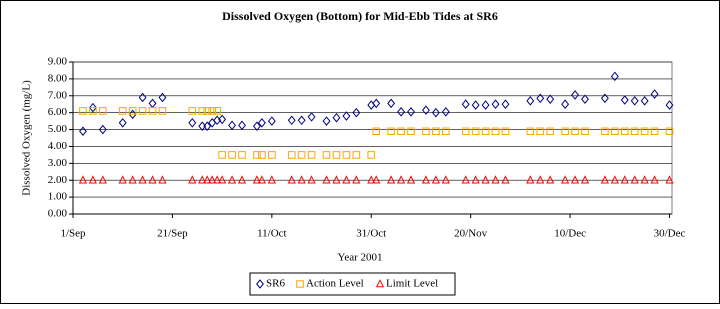 The width and height of the screenshot is (720, 309). What do you see at coordinates (58, 129) in the screenshot?
I see `y-tick-label: 5.00` at bounding box center [58, 129].